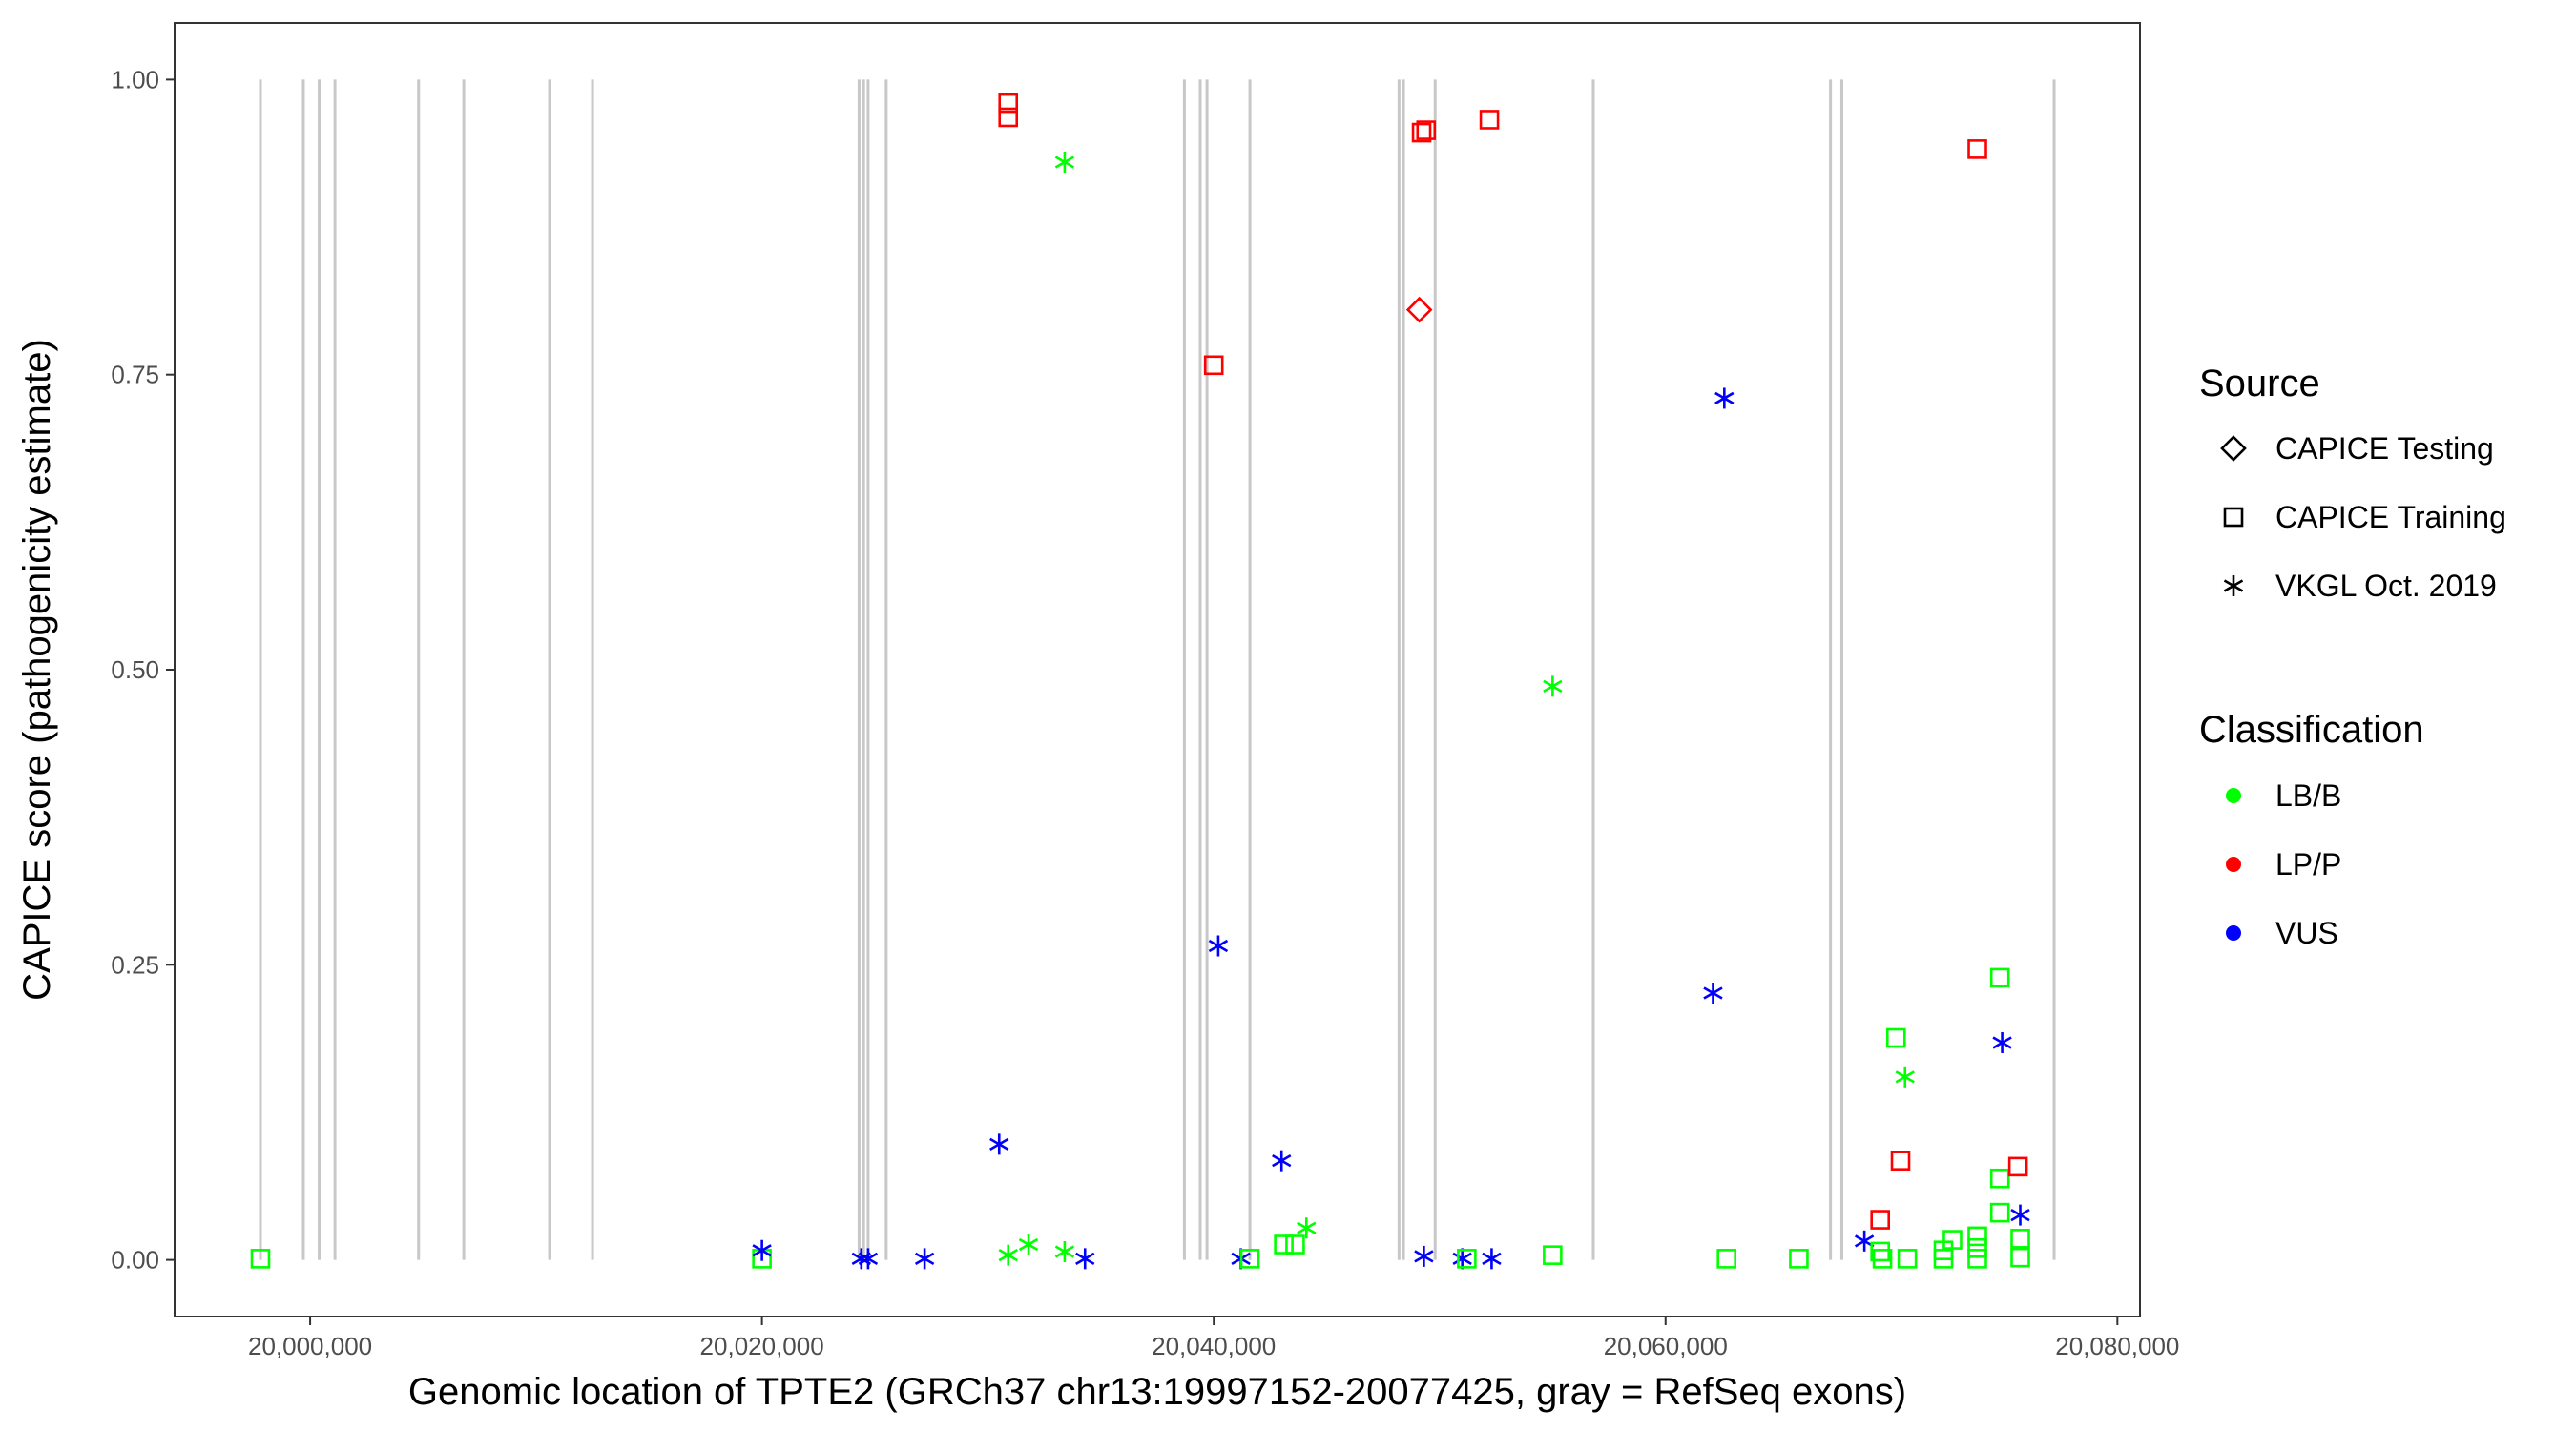  I want to click on legend-source-label: CAPICE Testing, so click(2384, 448).